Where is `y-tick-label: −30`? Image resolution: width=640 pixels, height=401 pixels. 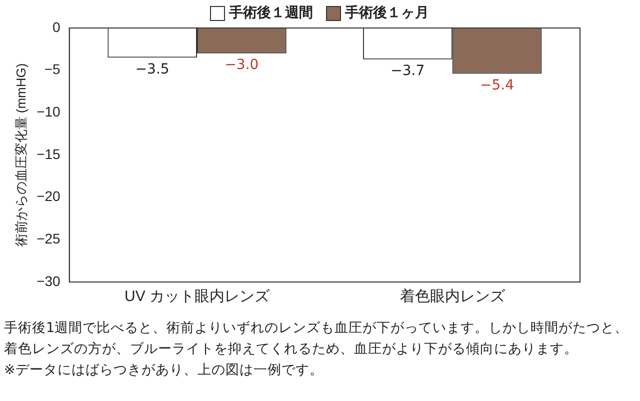 y-tick-label: −30 is located at coordinates (48, 280).